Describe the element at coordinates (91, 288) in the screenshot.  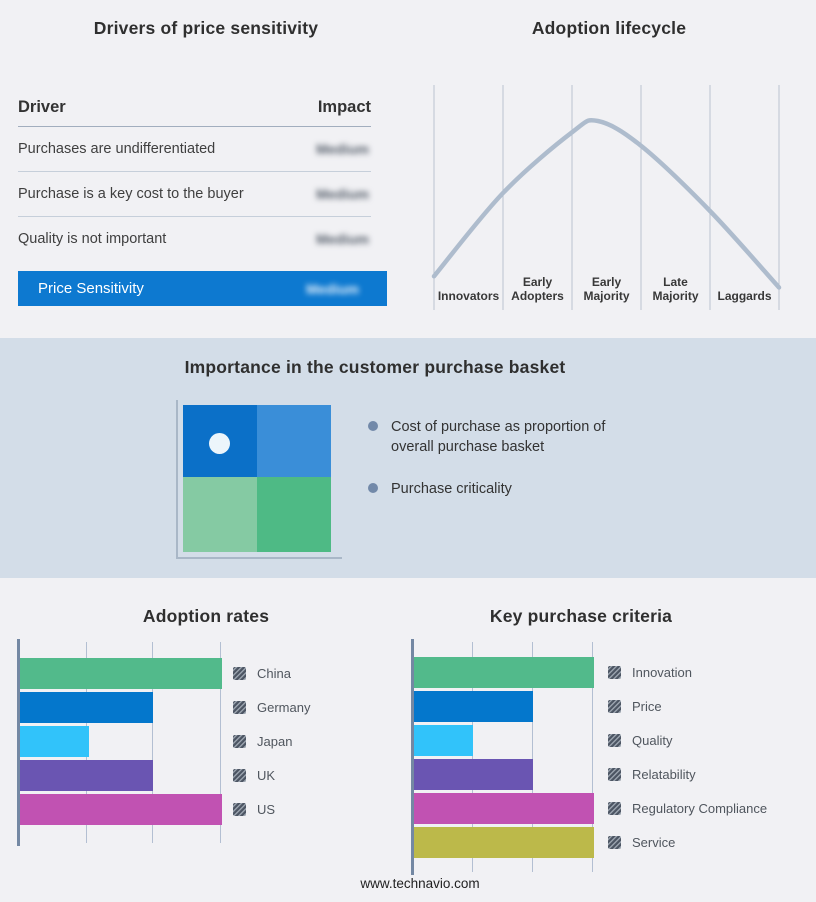
I see `price-row-label: Price Sensitivity` at that location.